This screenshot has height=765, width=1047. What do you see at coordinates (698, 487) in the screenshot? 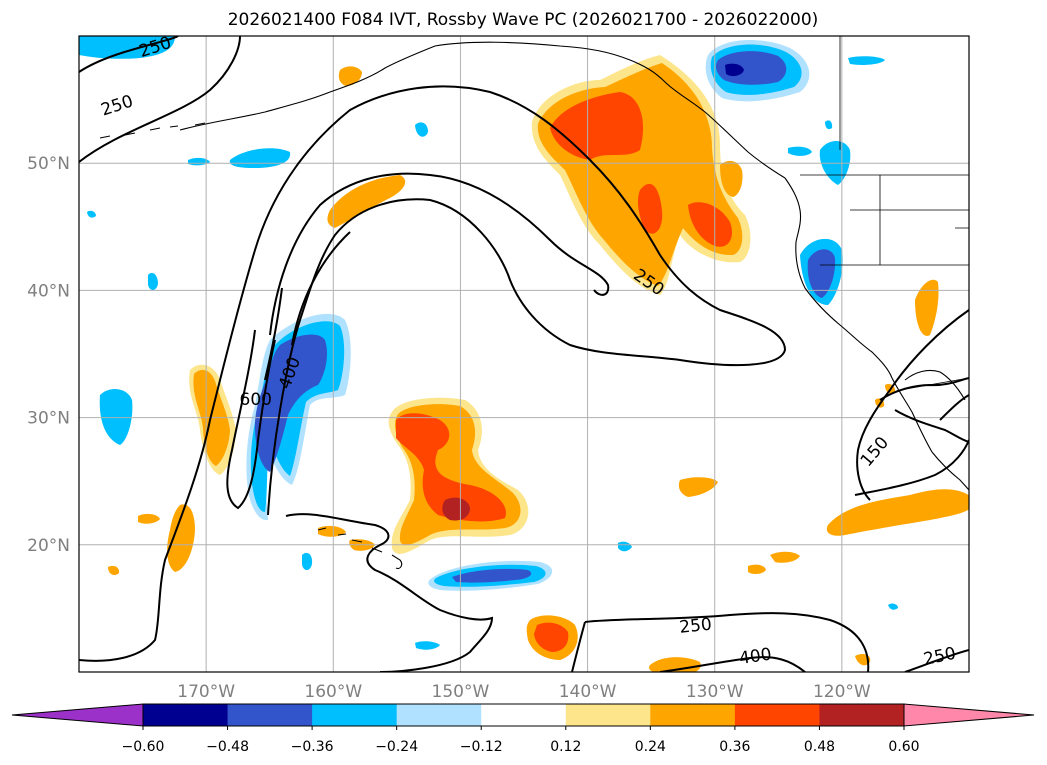
I see `anomaly-cell-b` at bounding box center [698, 487].